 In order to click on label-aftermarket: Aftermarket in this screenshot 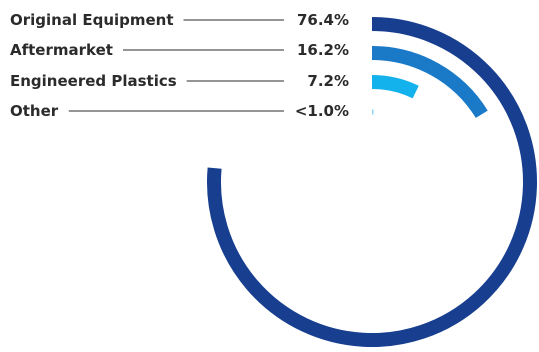, I will do `click(61, 50)`.